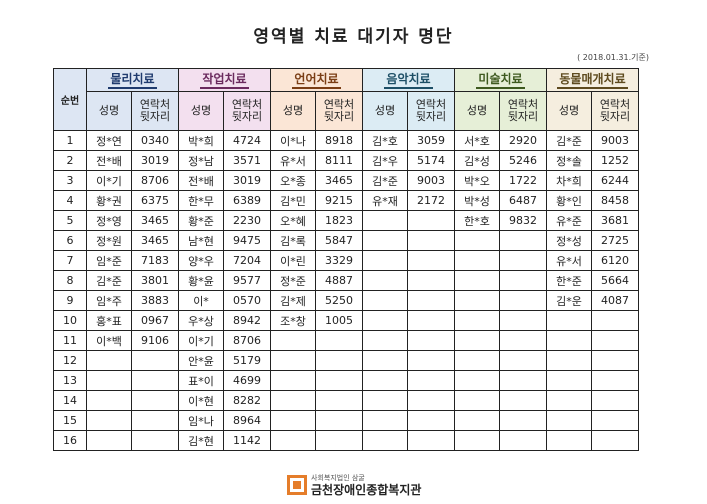 This screenshot has width=707, height=504. Describe the element at coordinates (109, 260) in the screenshot. I see `name-cell: 임*준` at that location.